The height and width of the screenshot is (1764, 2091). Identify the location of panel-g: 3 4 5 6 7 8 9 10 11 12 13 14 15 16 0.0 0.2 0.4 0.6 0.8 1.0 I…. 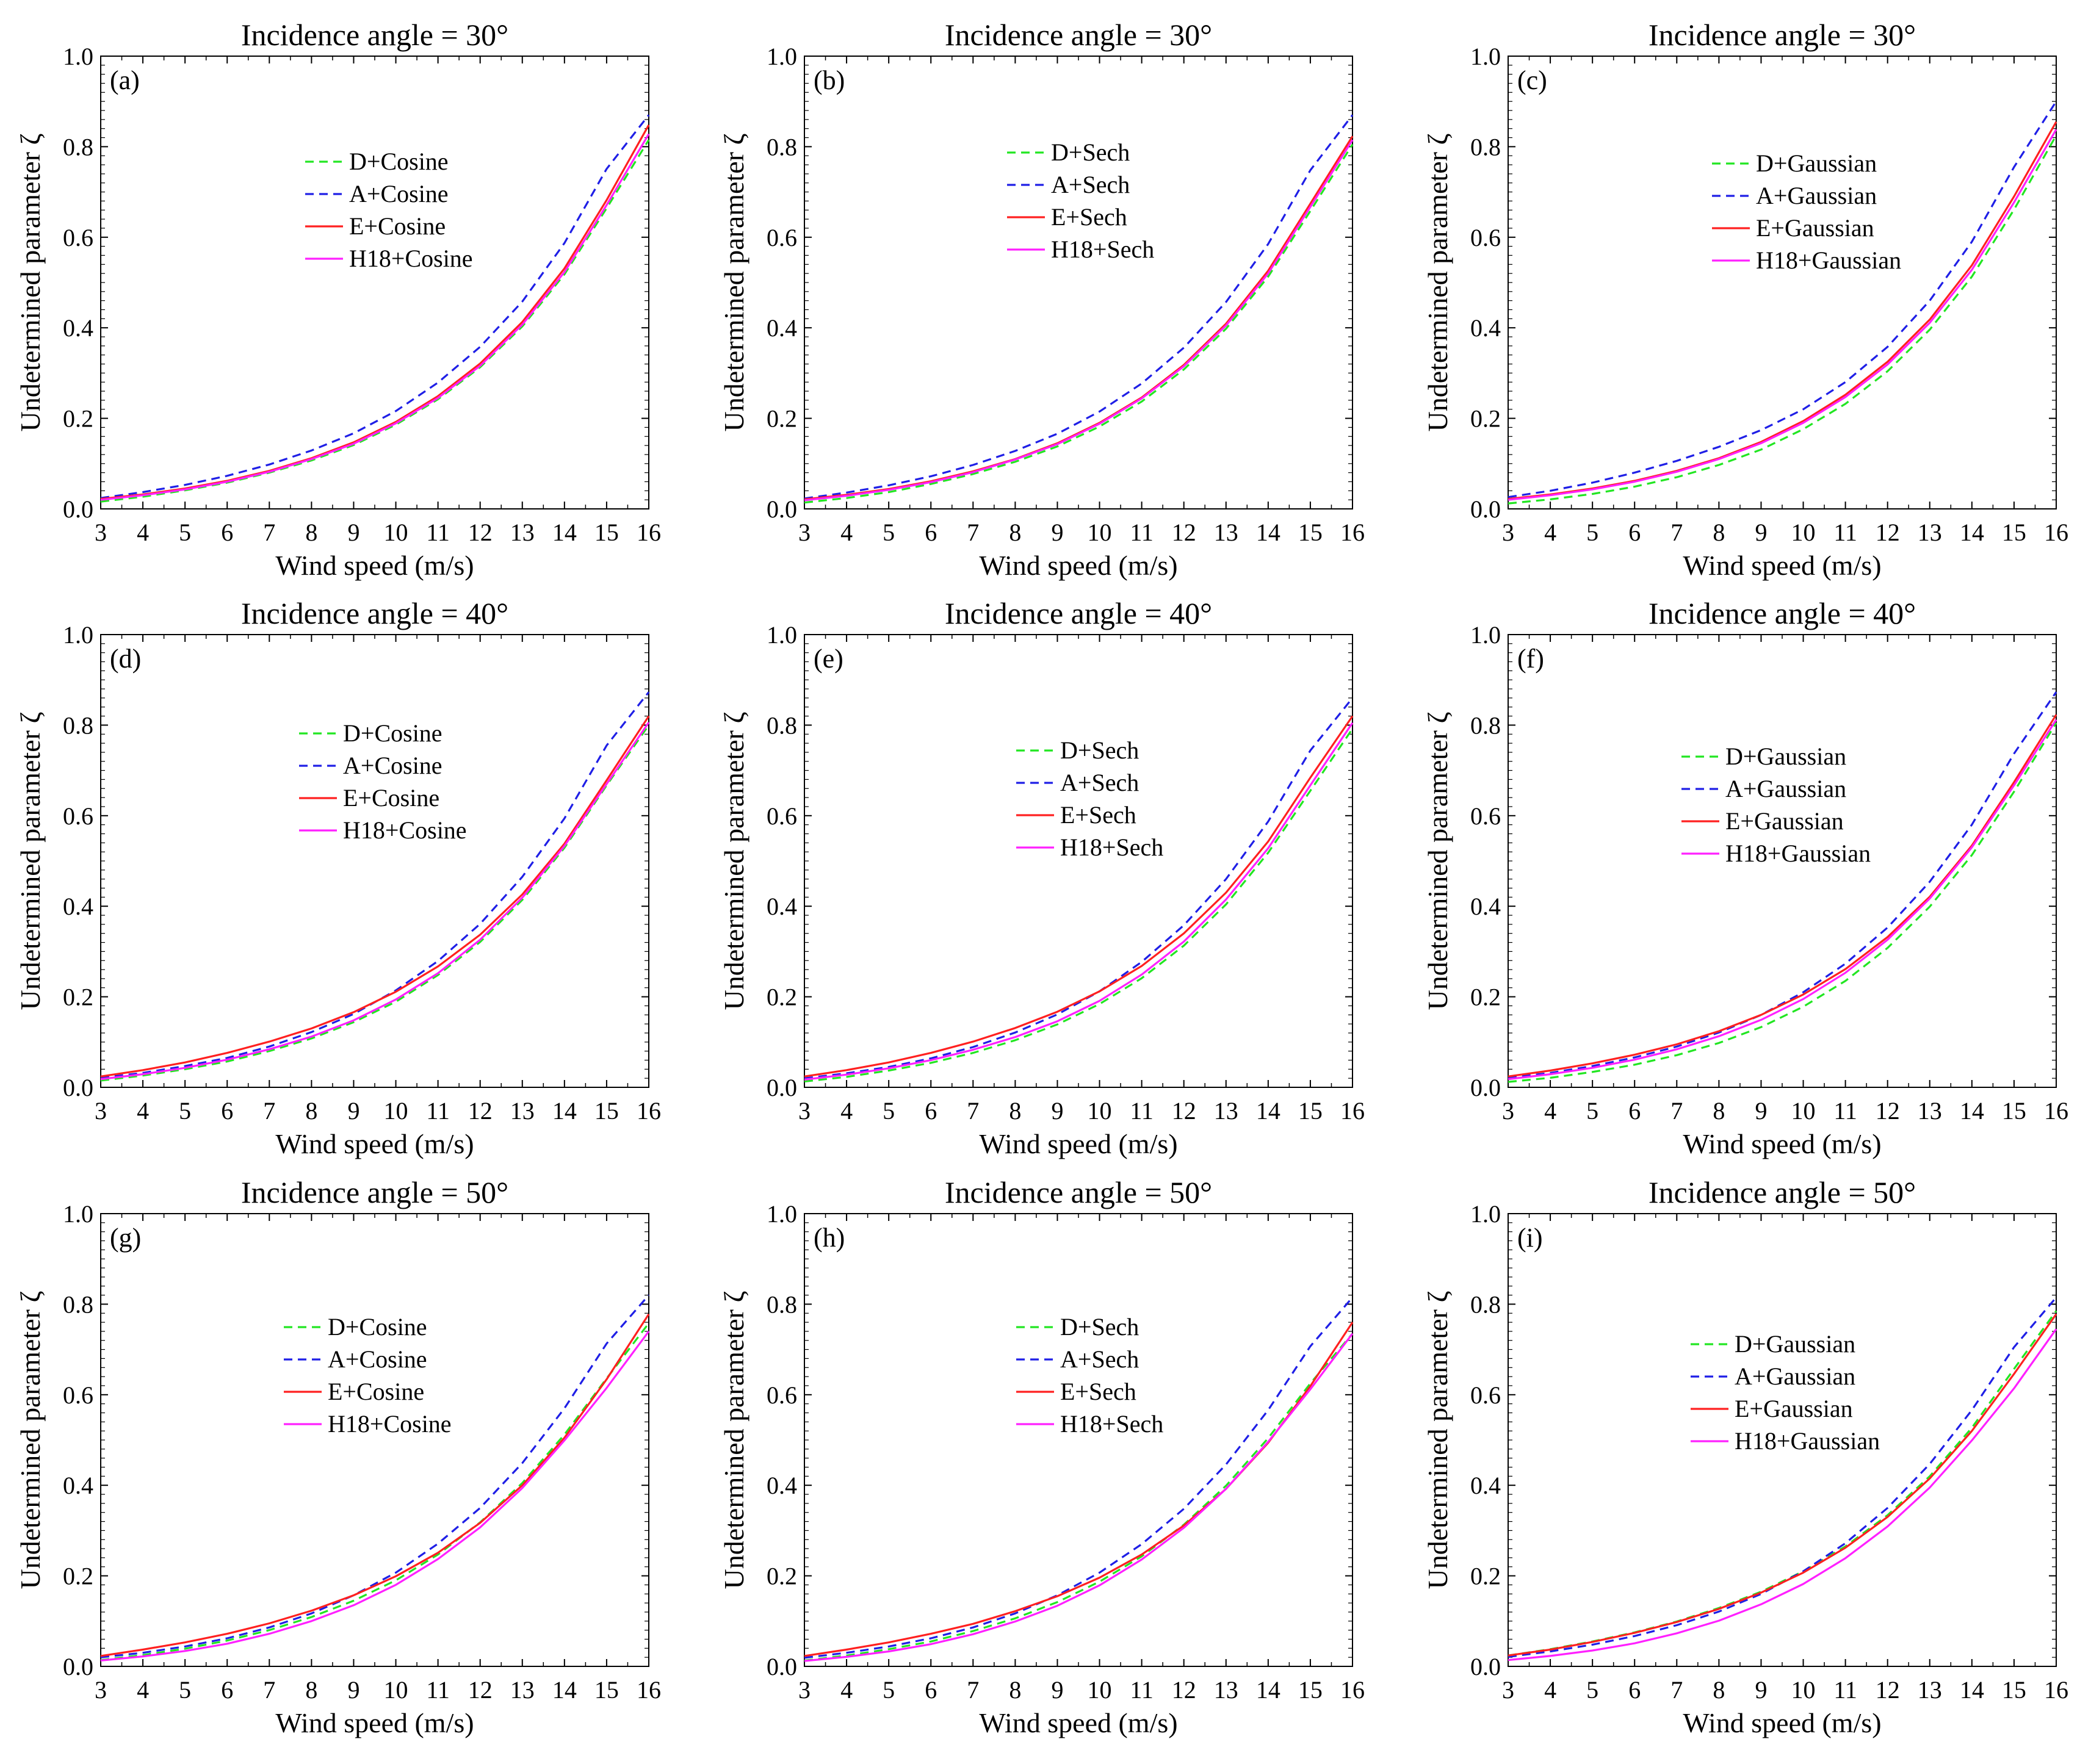
(338, 1456).